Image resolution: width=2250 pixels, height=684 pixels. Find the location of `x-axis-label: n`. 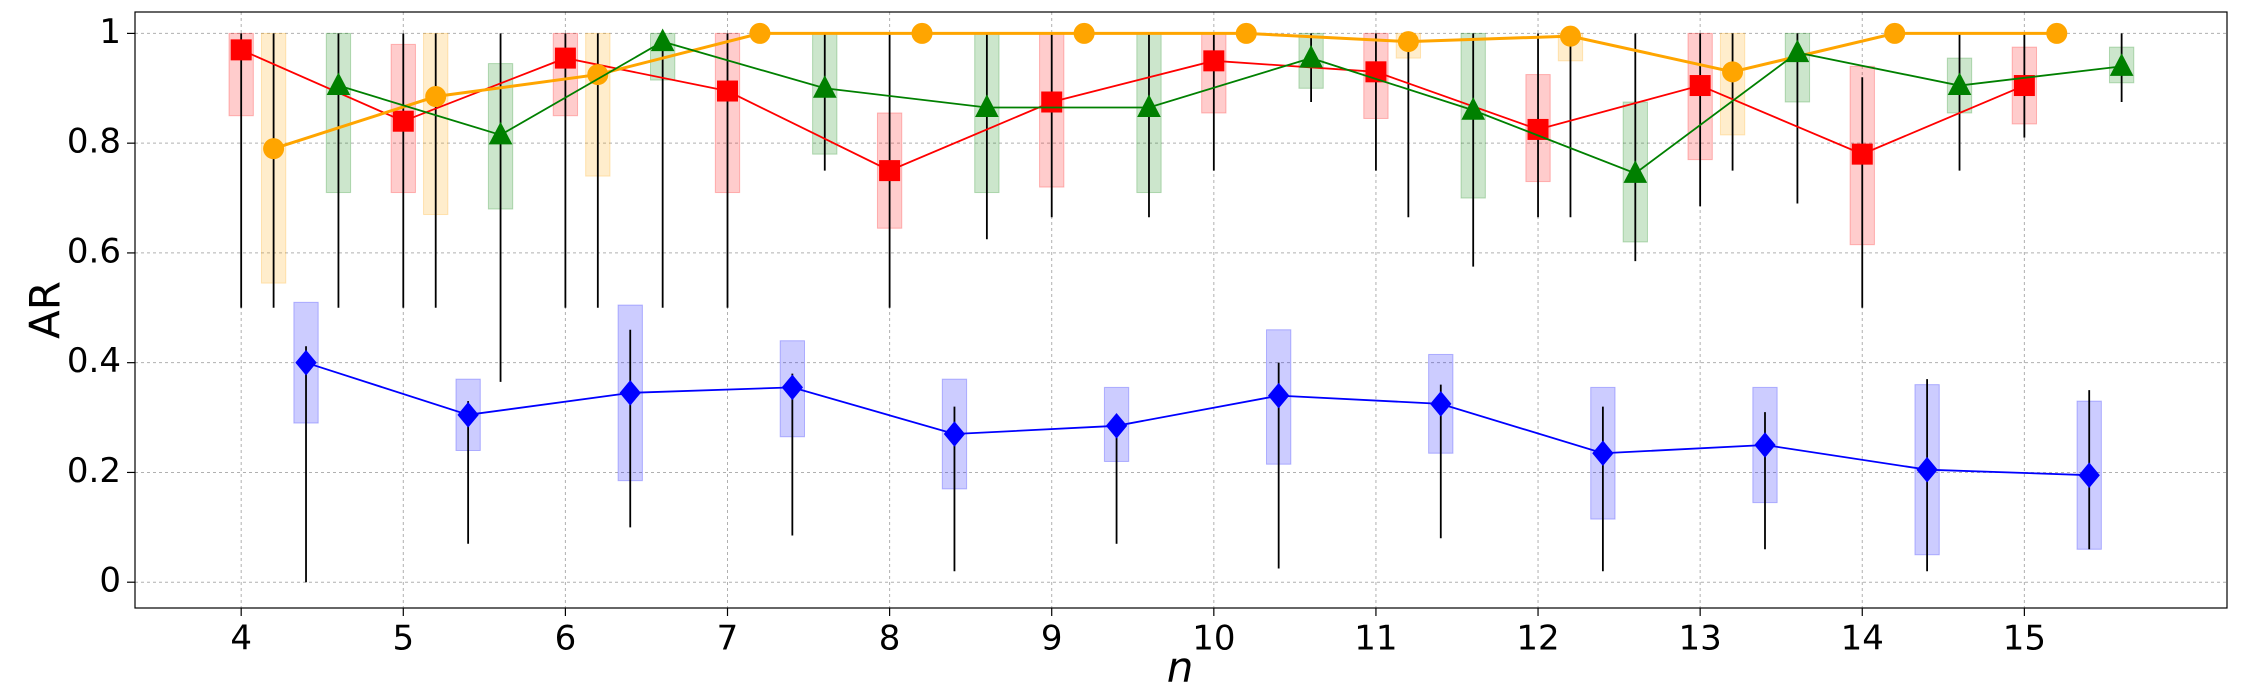

x-axis-label: n is located at coordinates (1180, 663).